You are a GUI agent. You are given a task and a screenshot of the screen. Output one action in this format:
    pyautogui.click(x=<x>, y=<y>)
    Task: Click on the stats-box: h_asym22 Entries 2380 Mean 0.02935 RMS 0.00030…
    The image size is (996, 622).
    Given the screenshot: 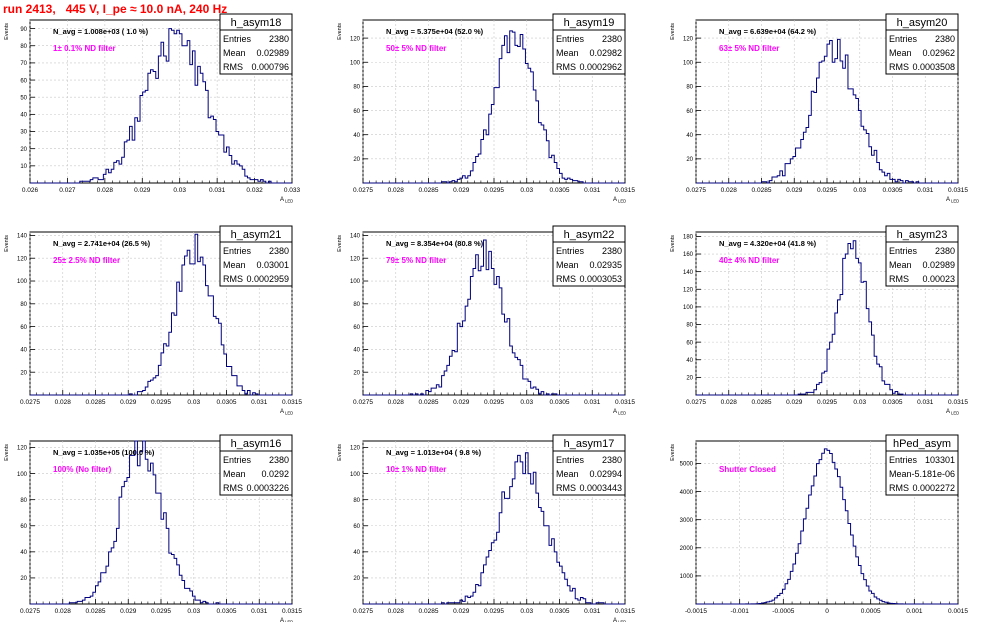 What is the action you would take?
    pyautogui.click(x=589, y=256)
    